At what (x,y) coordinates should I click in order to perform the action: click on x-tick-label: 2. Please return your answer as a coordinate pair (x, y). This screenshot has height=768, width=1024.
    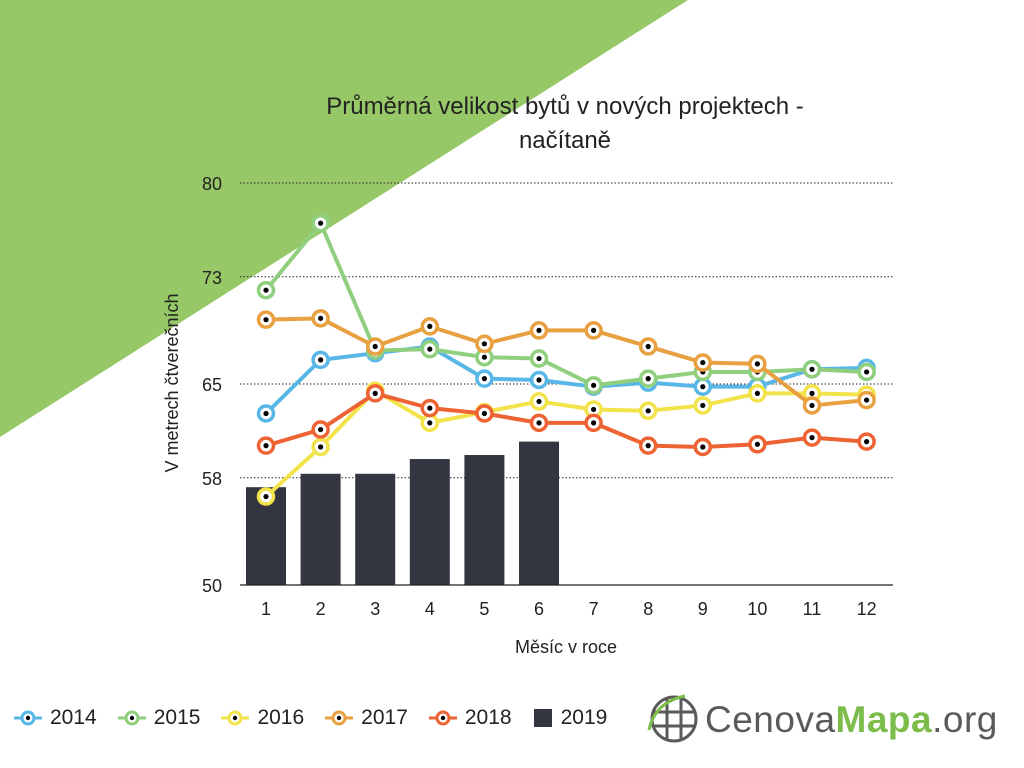
    Looking at the image, I should click on (321, 609).